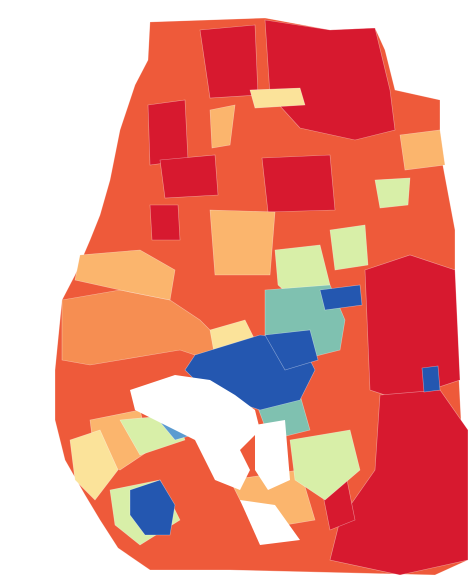  Describe the element at coordinates (94, 465) in the screenshot. I see `peninsula-yellow` at that location.